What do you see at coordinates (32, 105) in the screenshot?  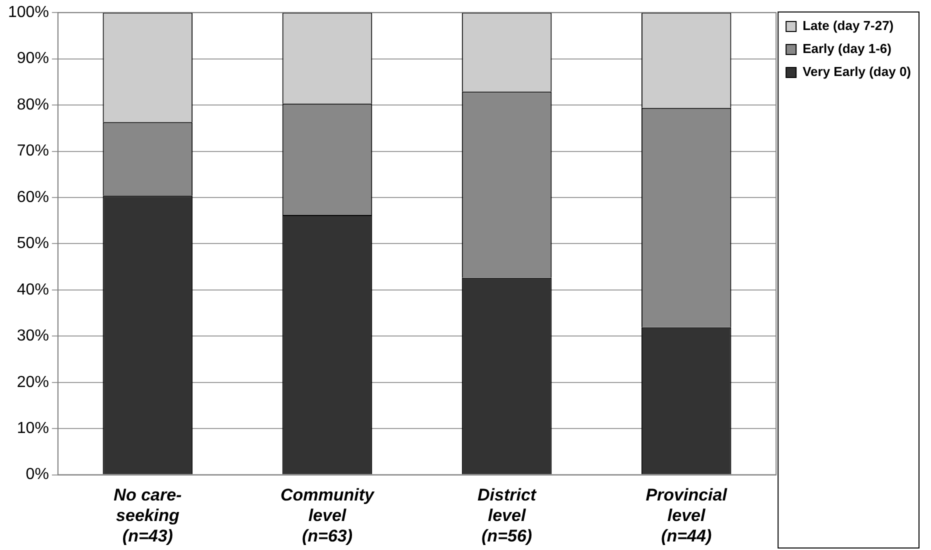 I see `y-tick-label: 80%` at bounding box center [32, 105].